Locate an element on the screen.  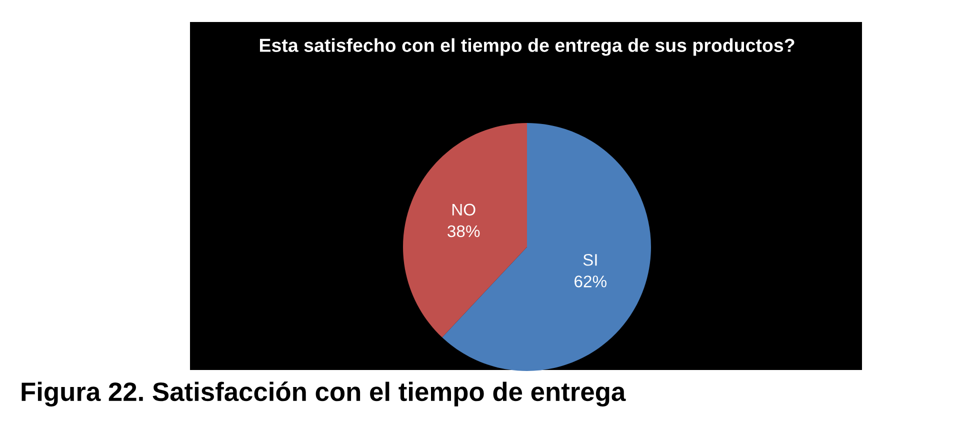
data-label: 62% is located at coordinates (590, 282).